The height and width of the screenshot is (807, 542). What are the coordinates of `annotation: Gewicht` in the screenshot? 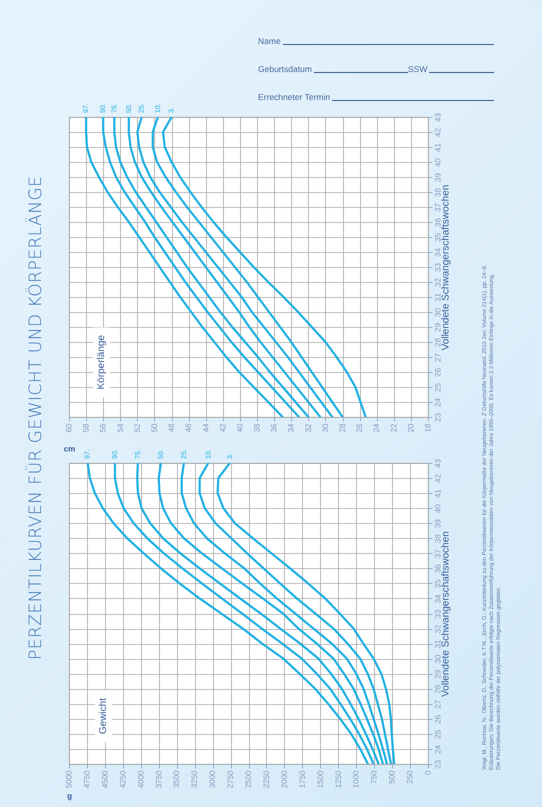 It's located at (103, 716).